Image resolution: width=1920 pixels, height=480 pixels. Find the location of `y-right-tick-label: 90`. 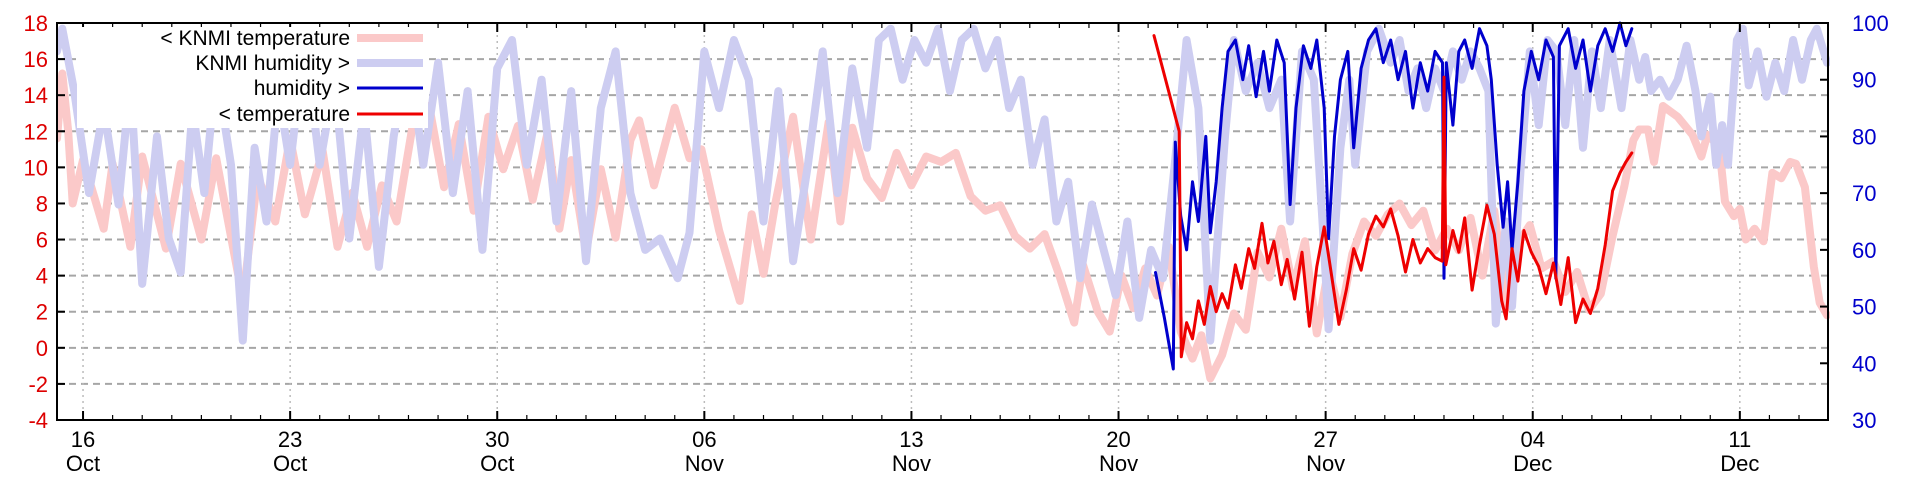

y-right-tick-label: 90 is located at coordinates (1864, 80).